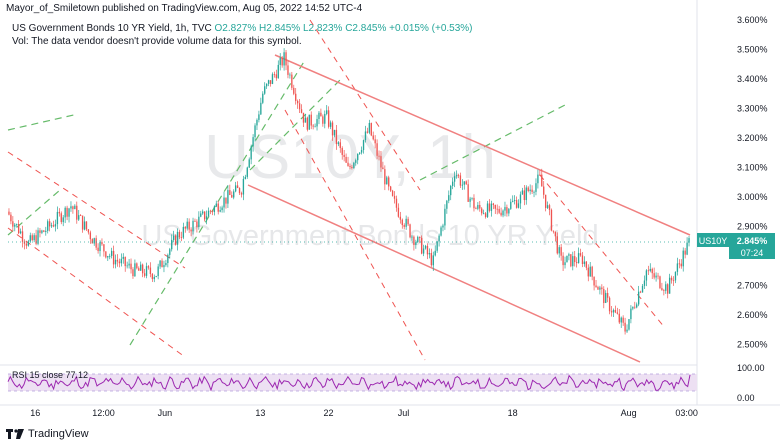  I want to click on rsi-pane: RSI 15 close 77.12 100.00 0.00, so click(386, 383).